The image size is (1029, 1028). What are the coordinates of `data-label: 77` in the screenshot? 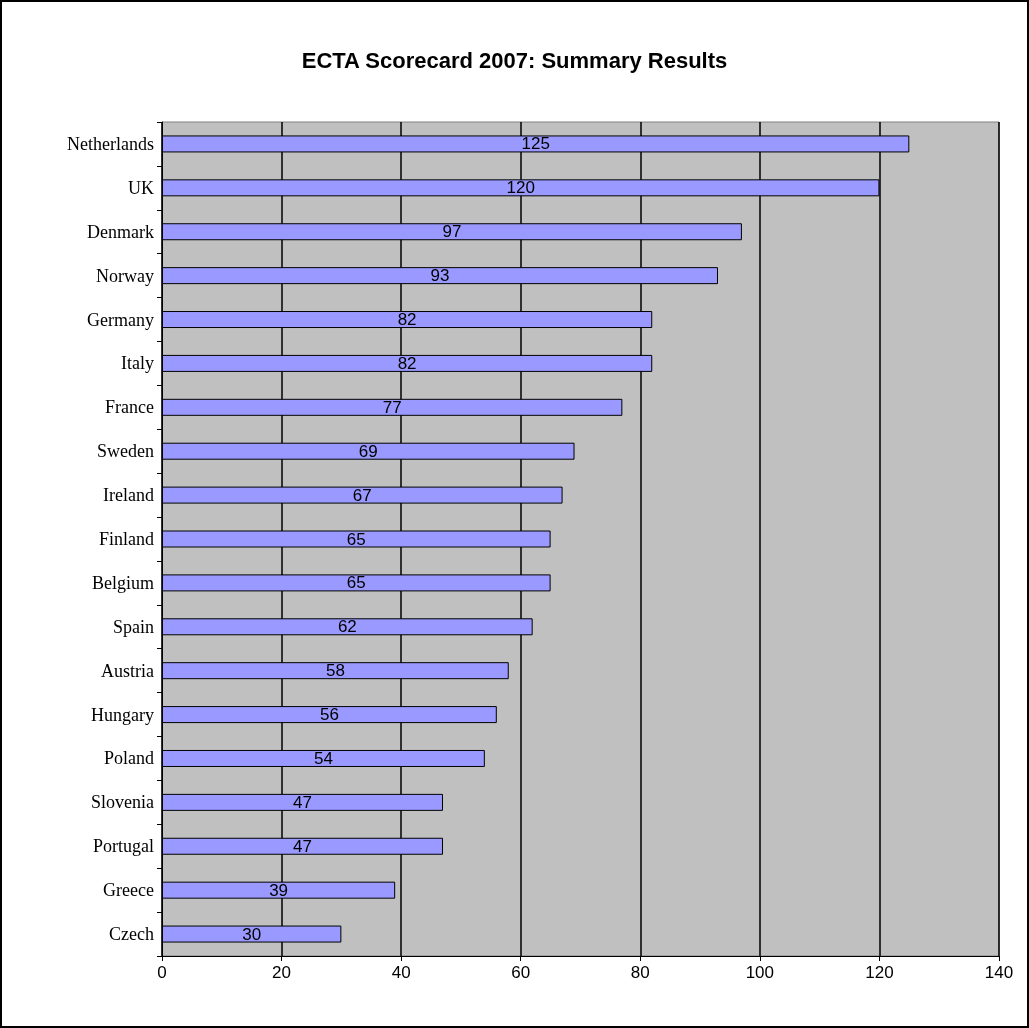 It's located at (392, 407).